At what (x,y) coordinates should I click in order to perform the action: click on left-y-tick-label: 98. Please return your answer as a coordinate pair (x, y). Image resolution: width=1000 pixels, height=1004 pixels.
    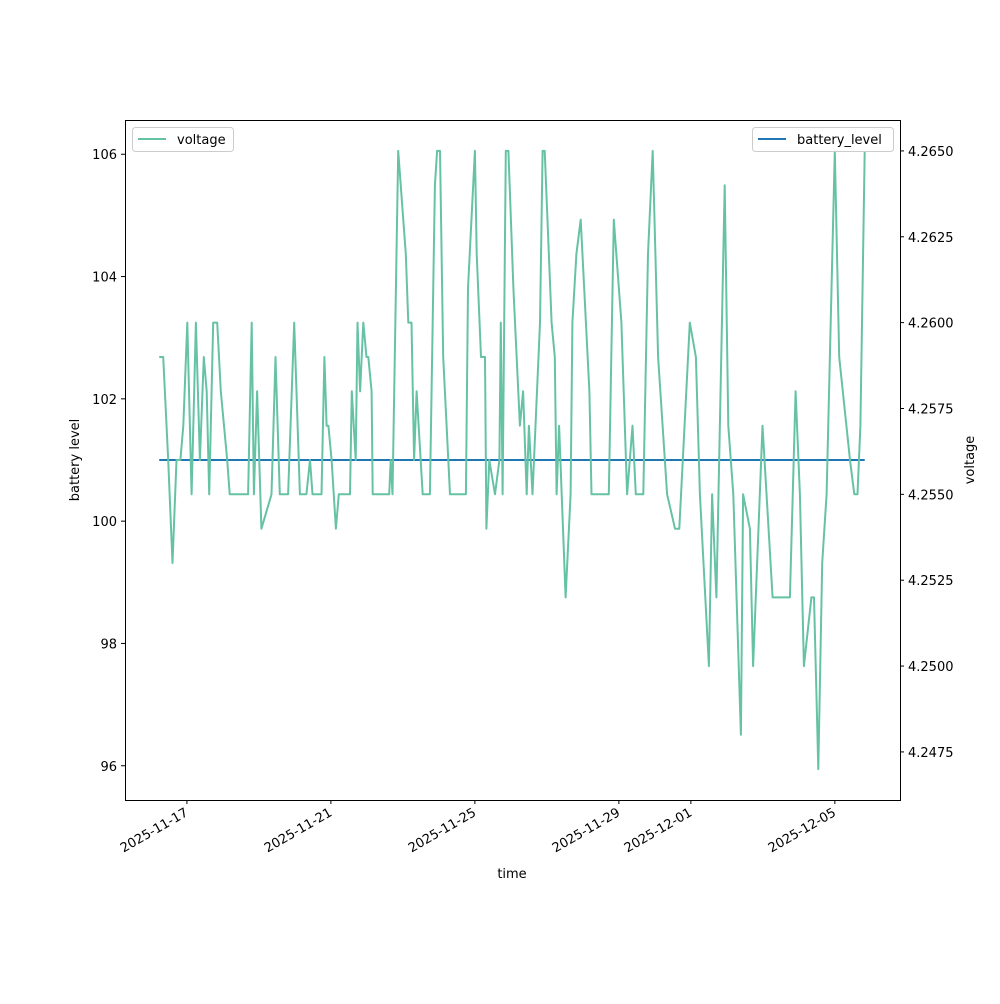
    Looking at the image, I should click on (108, 644).